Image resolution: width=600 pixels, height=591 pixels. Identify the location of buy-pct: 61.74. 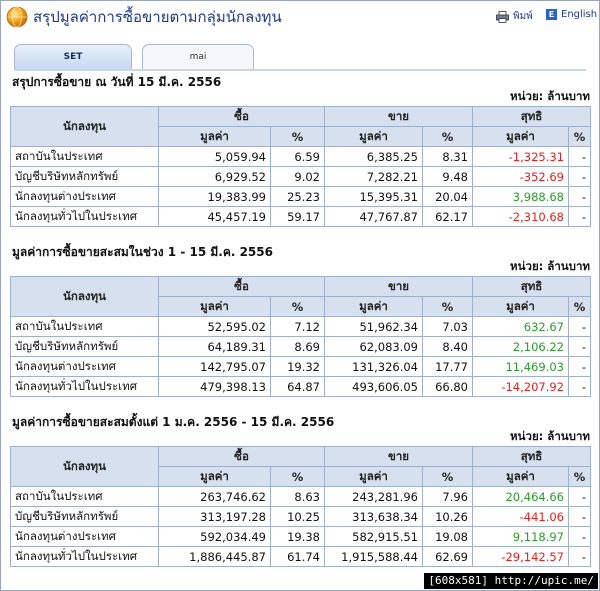
(297, 556).